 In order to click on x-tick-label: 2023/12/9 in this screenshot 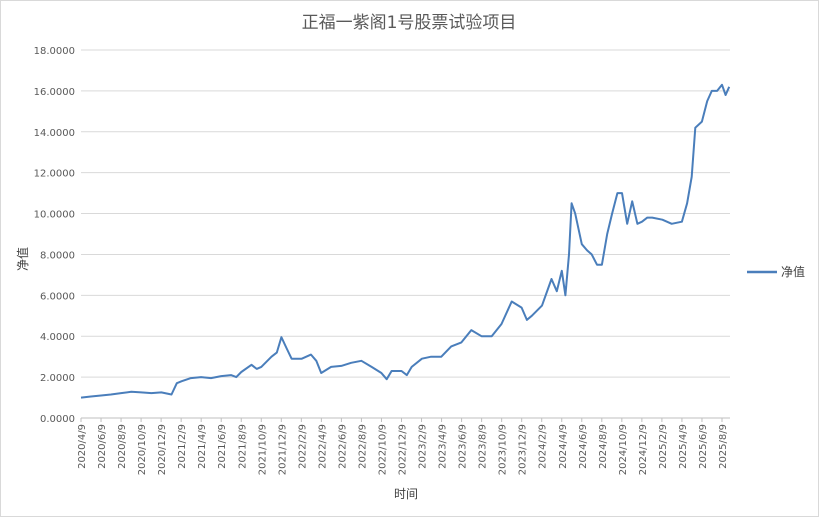, I will do `click(523, 449)`.